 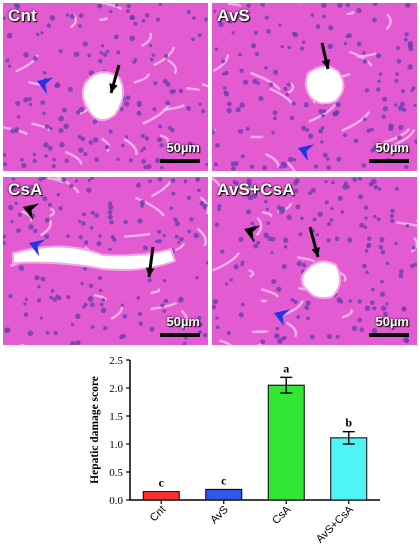 What do you see at coordinates (37, 248) in the screenshot?
I see `arrowhead-icon` at bounding box center [37, 248].